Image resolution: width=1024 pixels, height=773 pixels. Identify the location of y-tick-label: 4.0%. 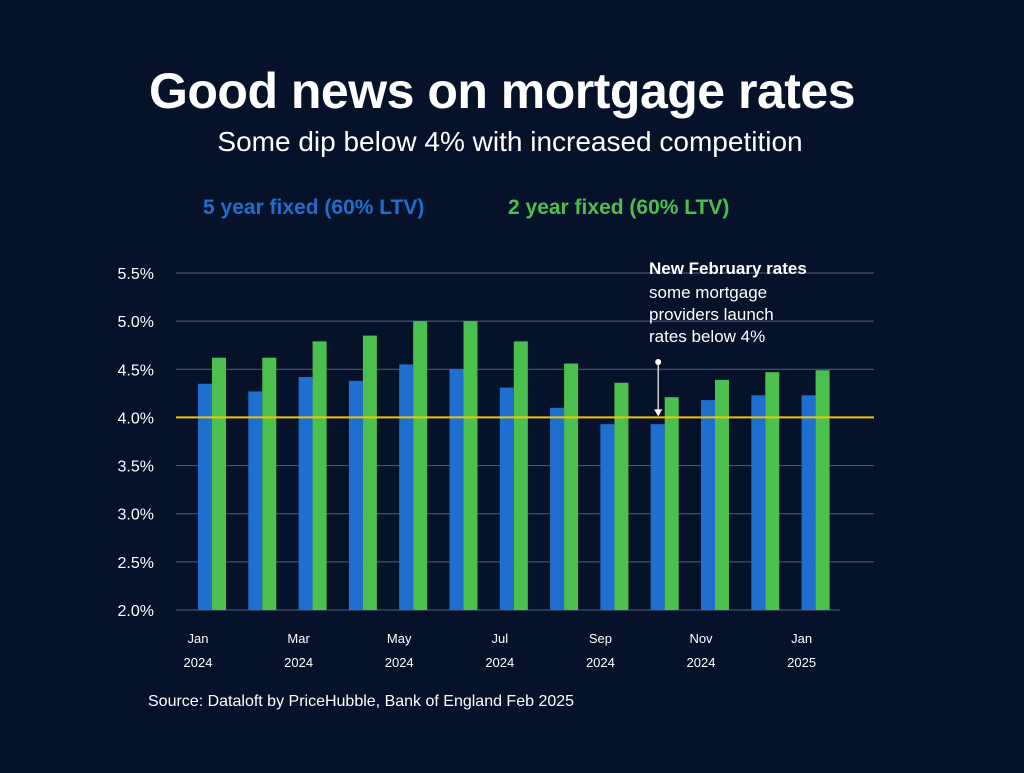
(136, 418).